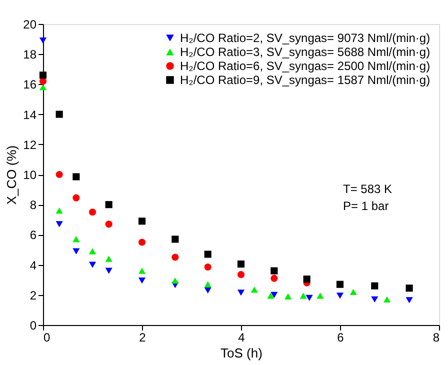  Describe the element at coordinates (30, 85) in the screenshot. I see `y-tick-label: 16` at that location.